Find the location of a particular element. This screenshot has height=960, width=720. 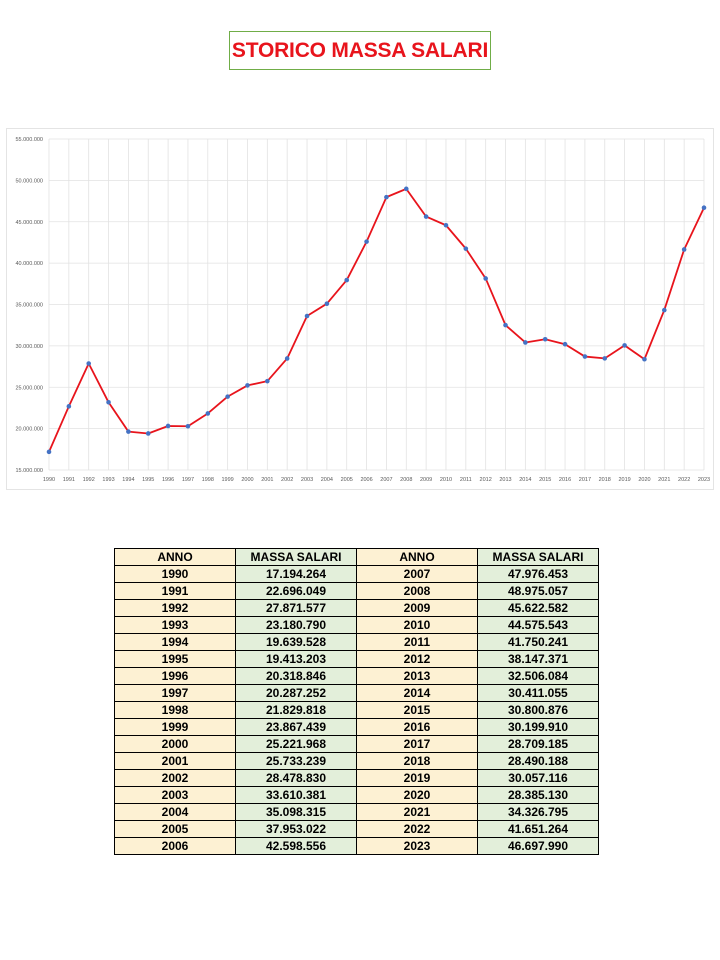

cell-massa-salari: 28.709.185 is located at coordinates (538, 744).